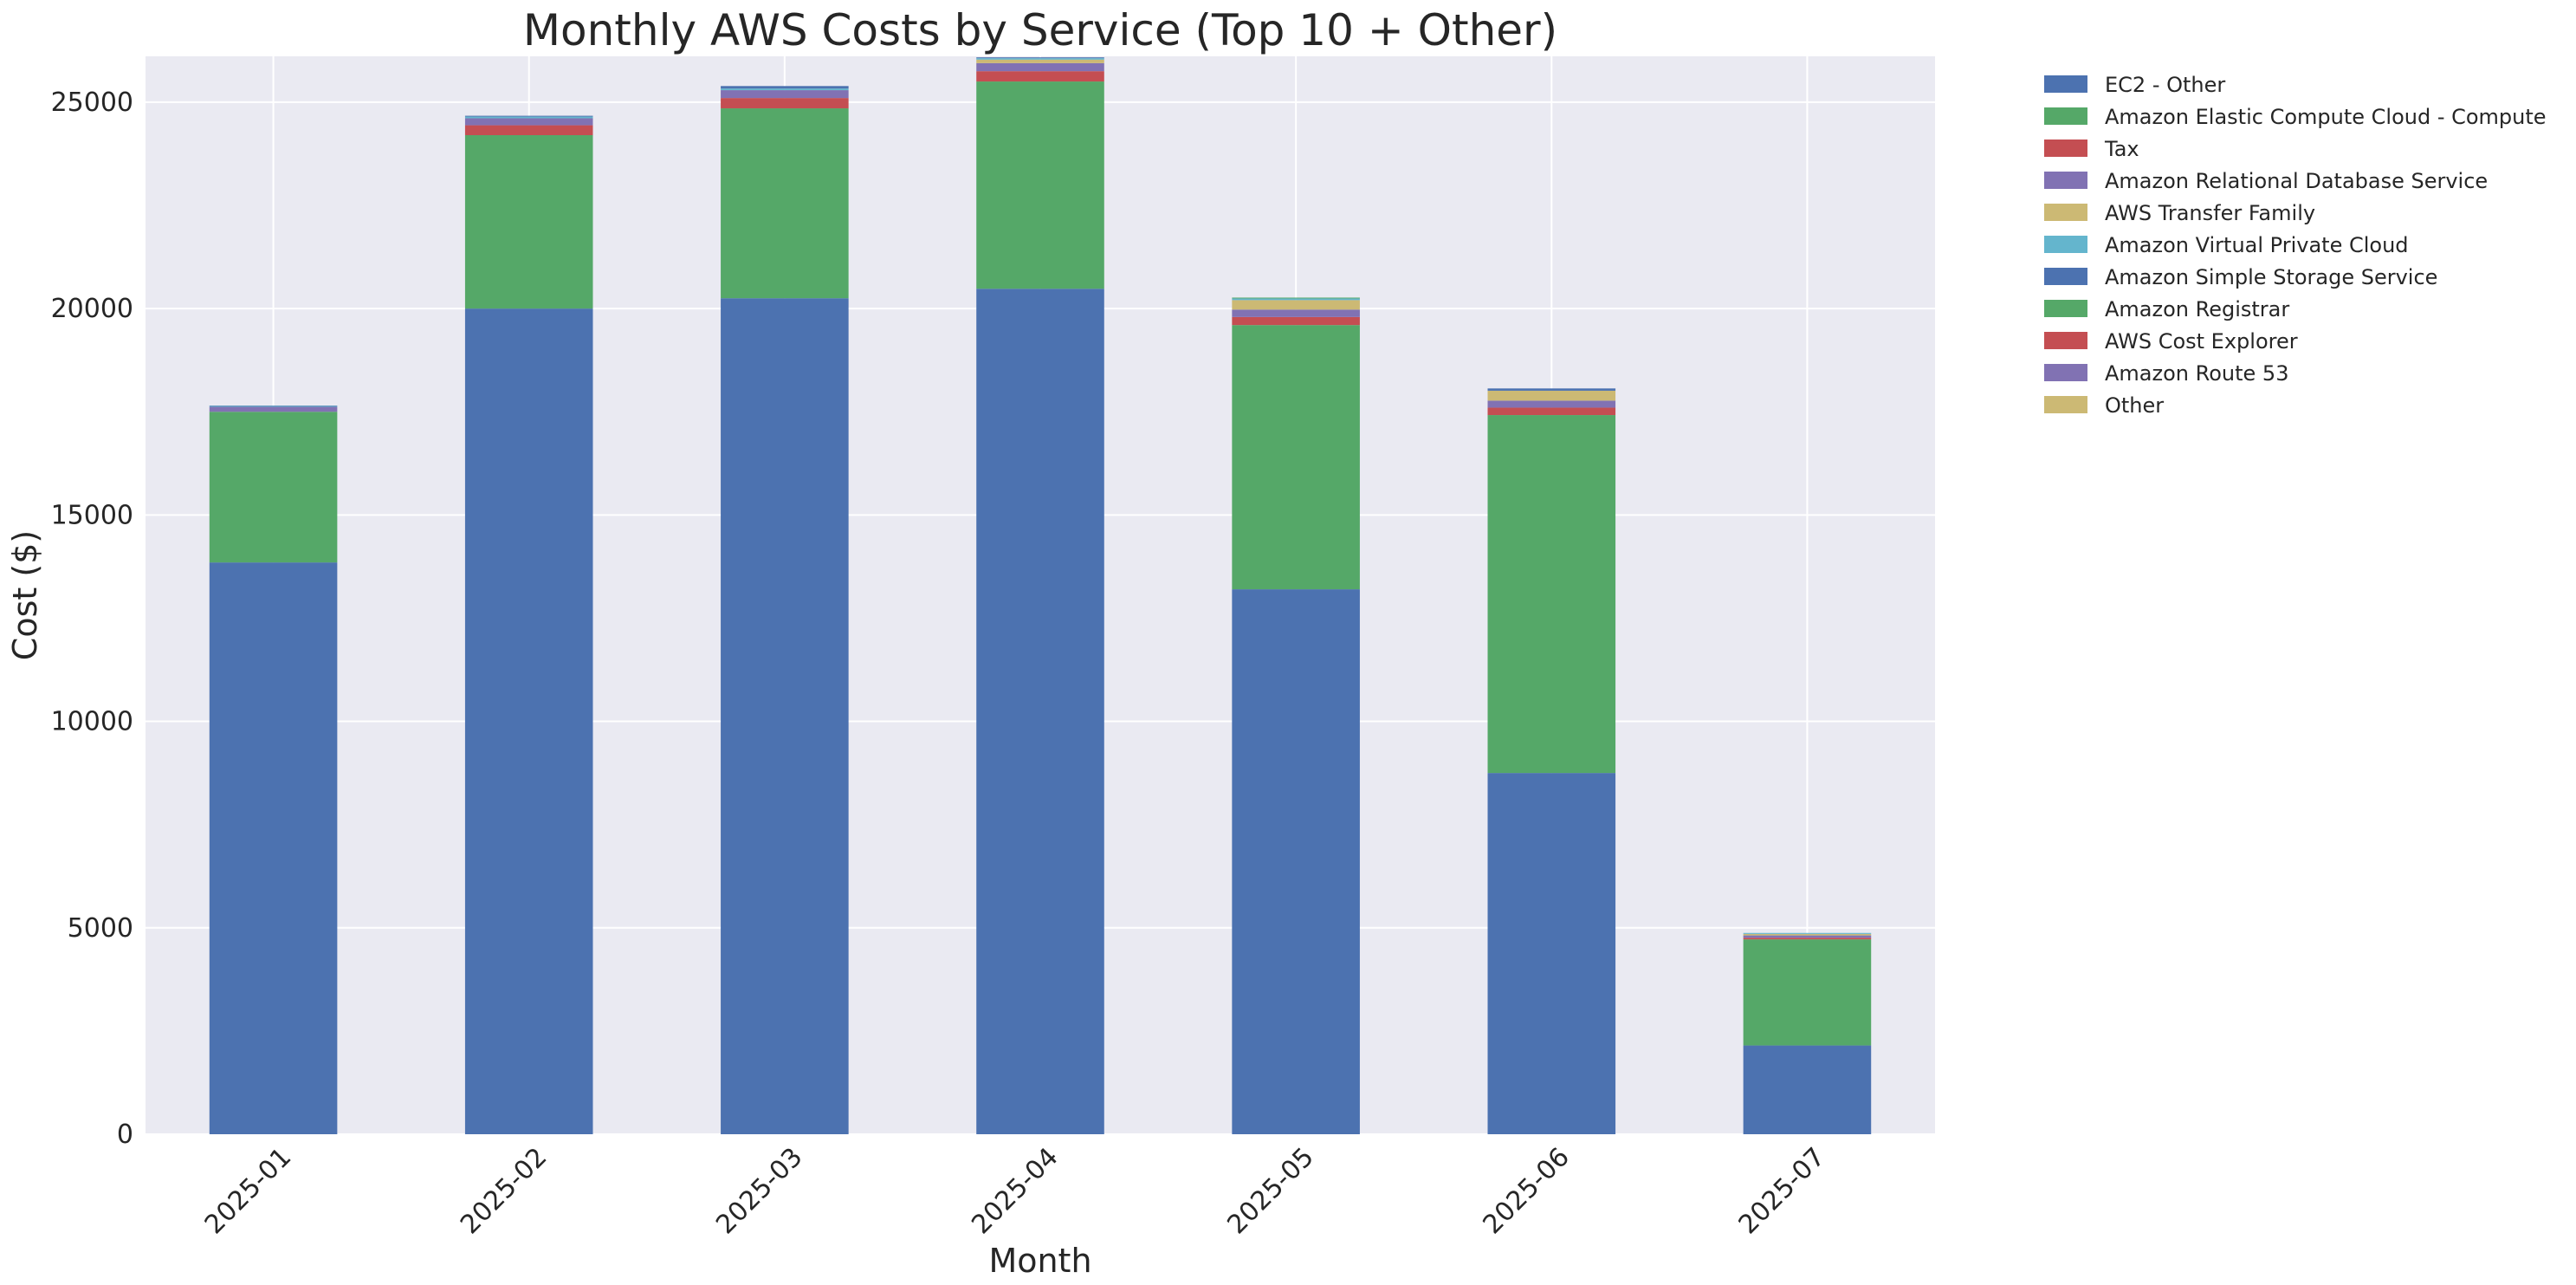 The image size is (2576, 1285). What do you see at coordinates (2165, 85) in the screenshot?
I see `legend-label: EC2 - Other` at bounding box center [2165, 85].